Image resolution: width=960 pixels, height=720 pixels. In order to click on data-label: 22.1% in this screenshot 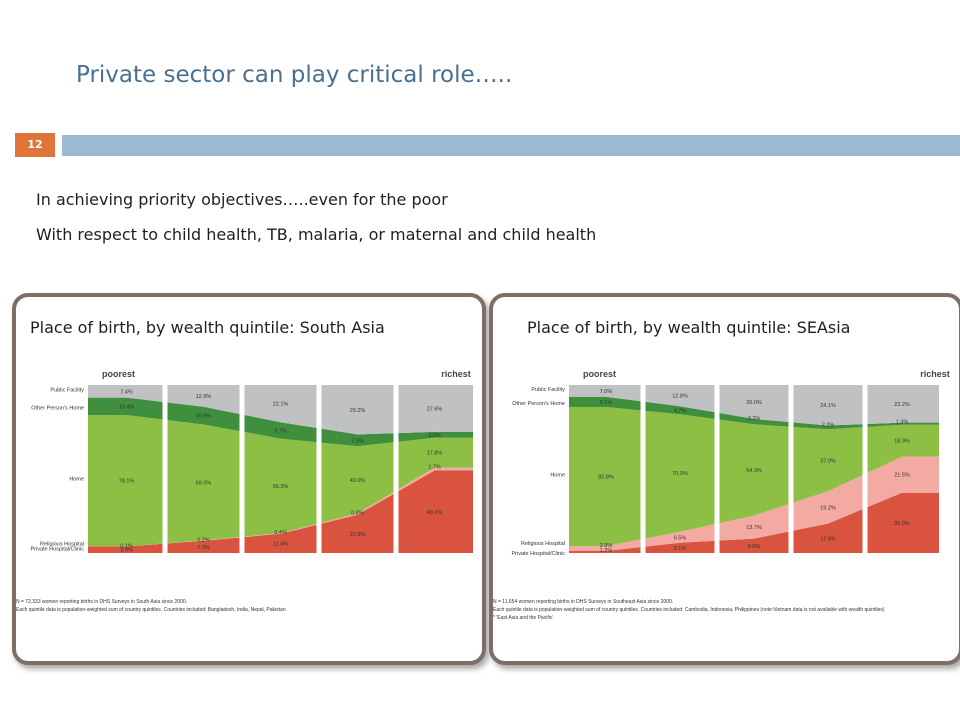, I will do `click(281, 405)`.